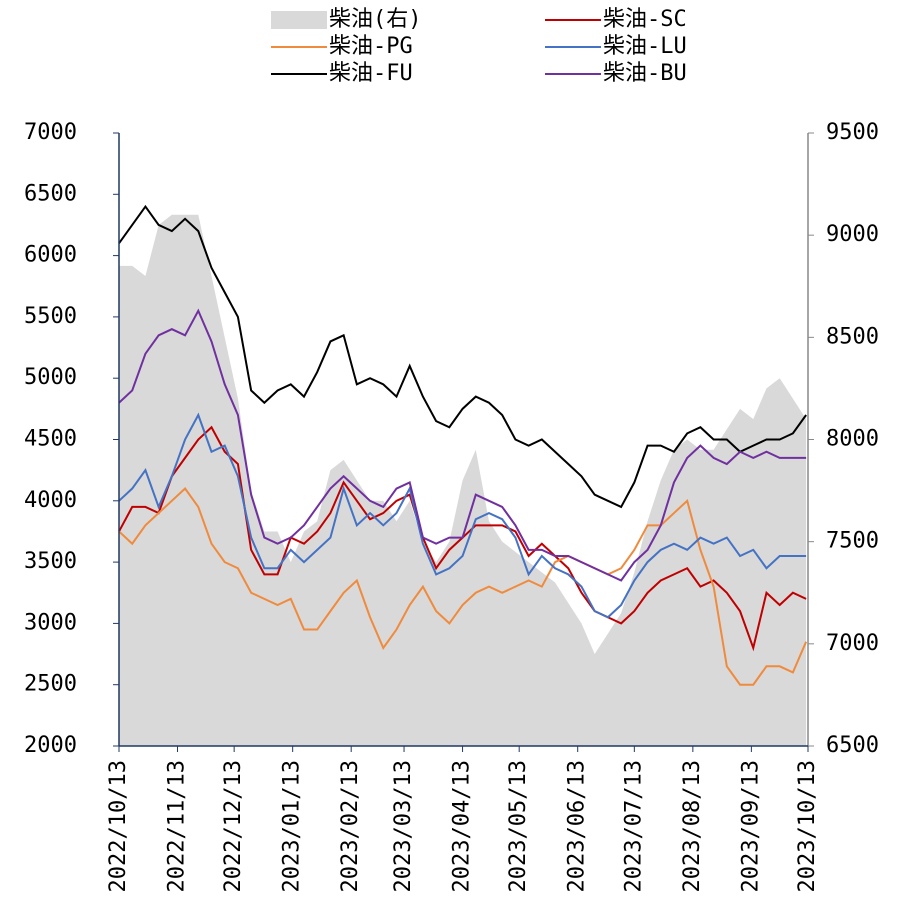 The width and height of the screenshot is (899, 918). Describe the element at coordinates (852, 234) in the screenshot. I see `y2-tick-label: 9000` at that location.